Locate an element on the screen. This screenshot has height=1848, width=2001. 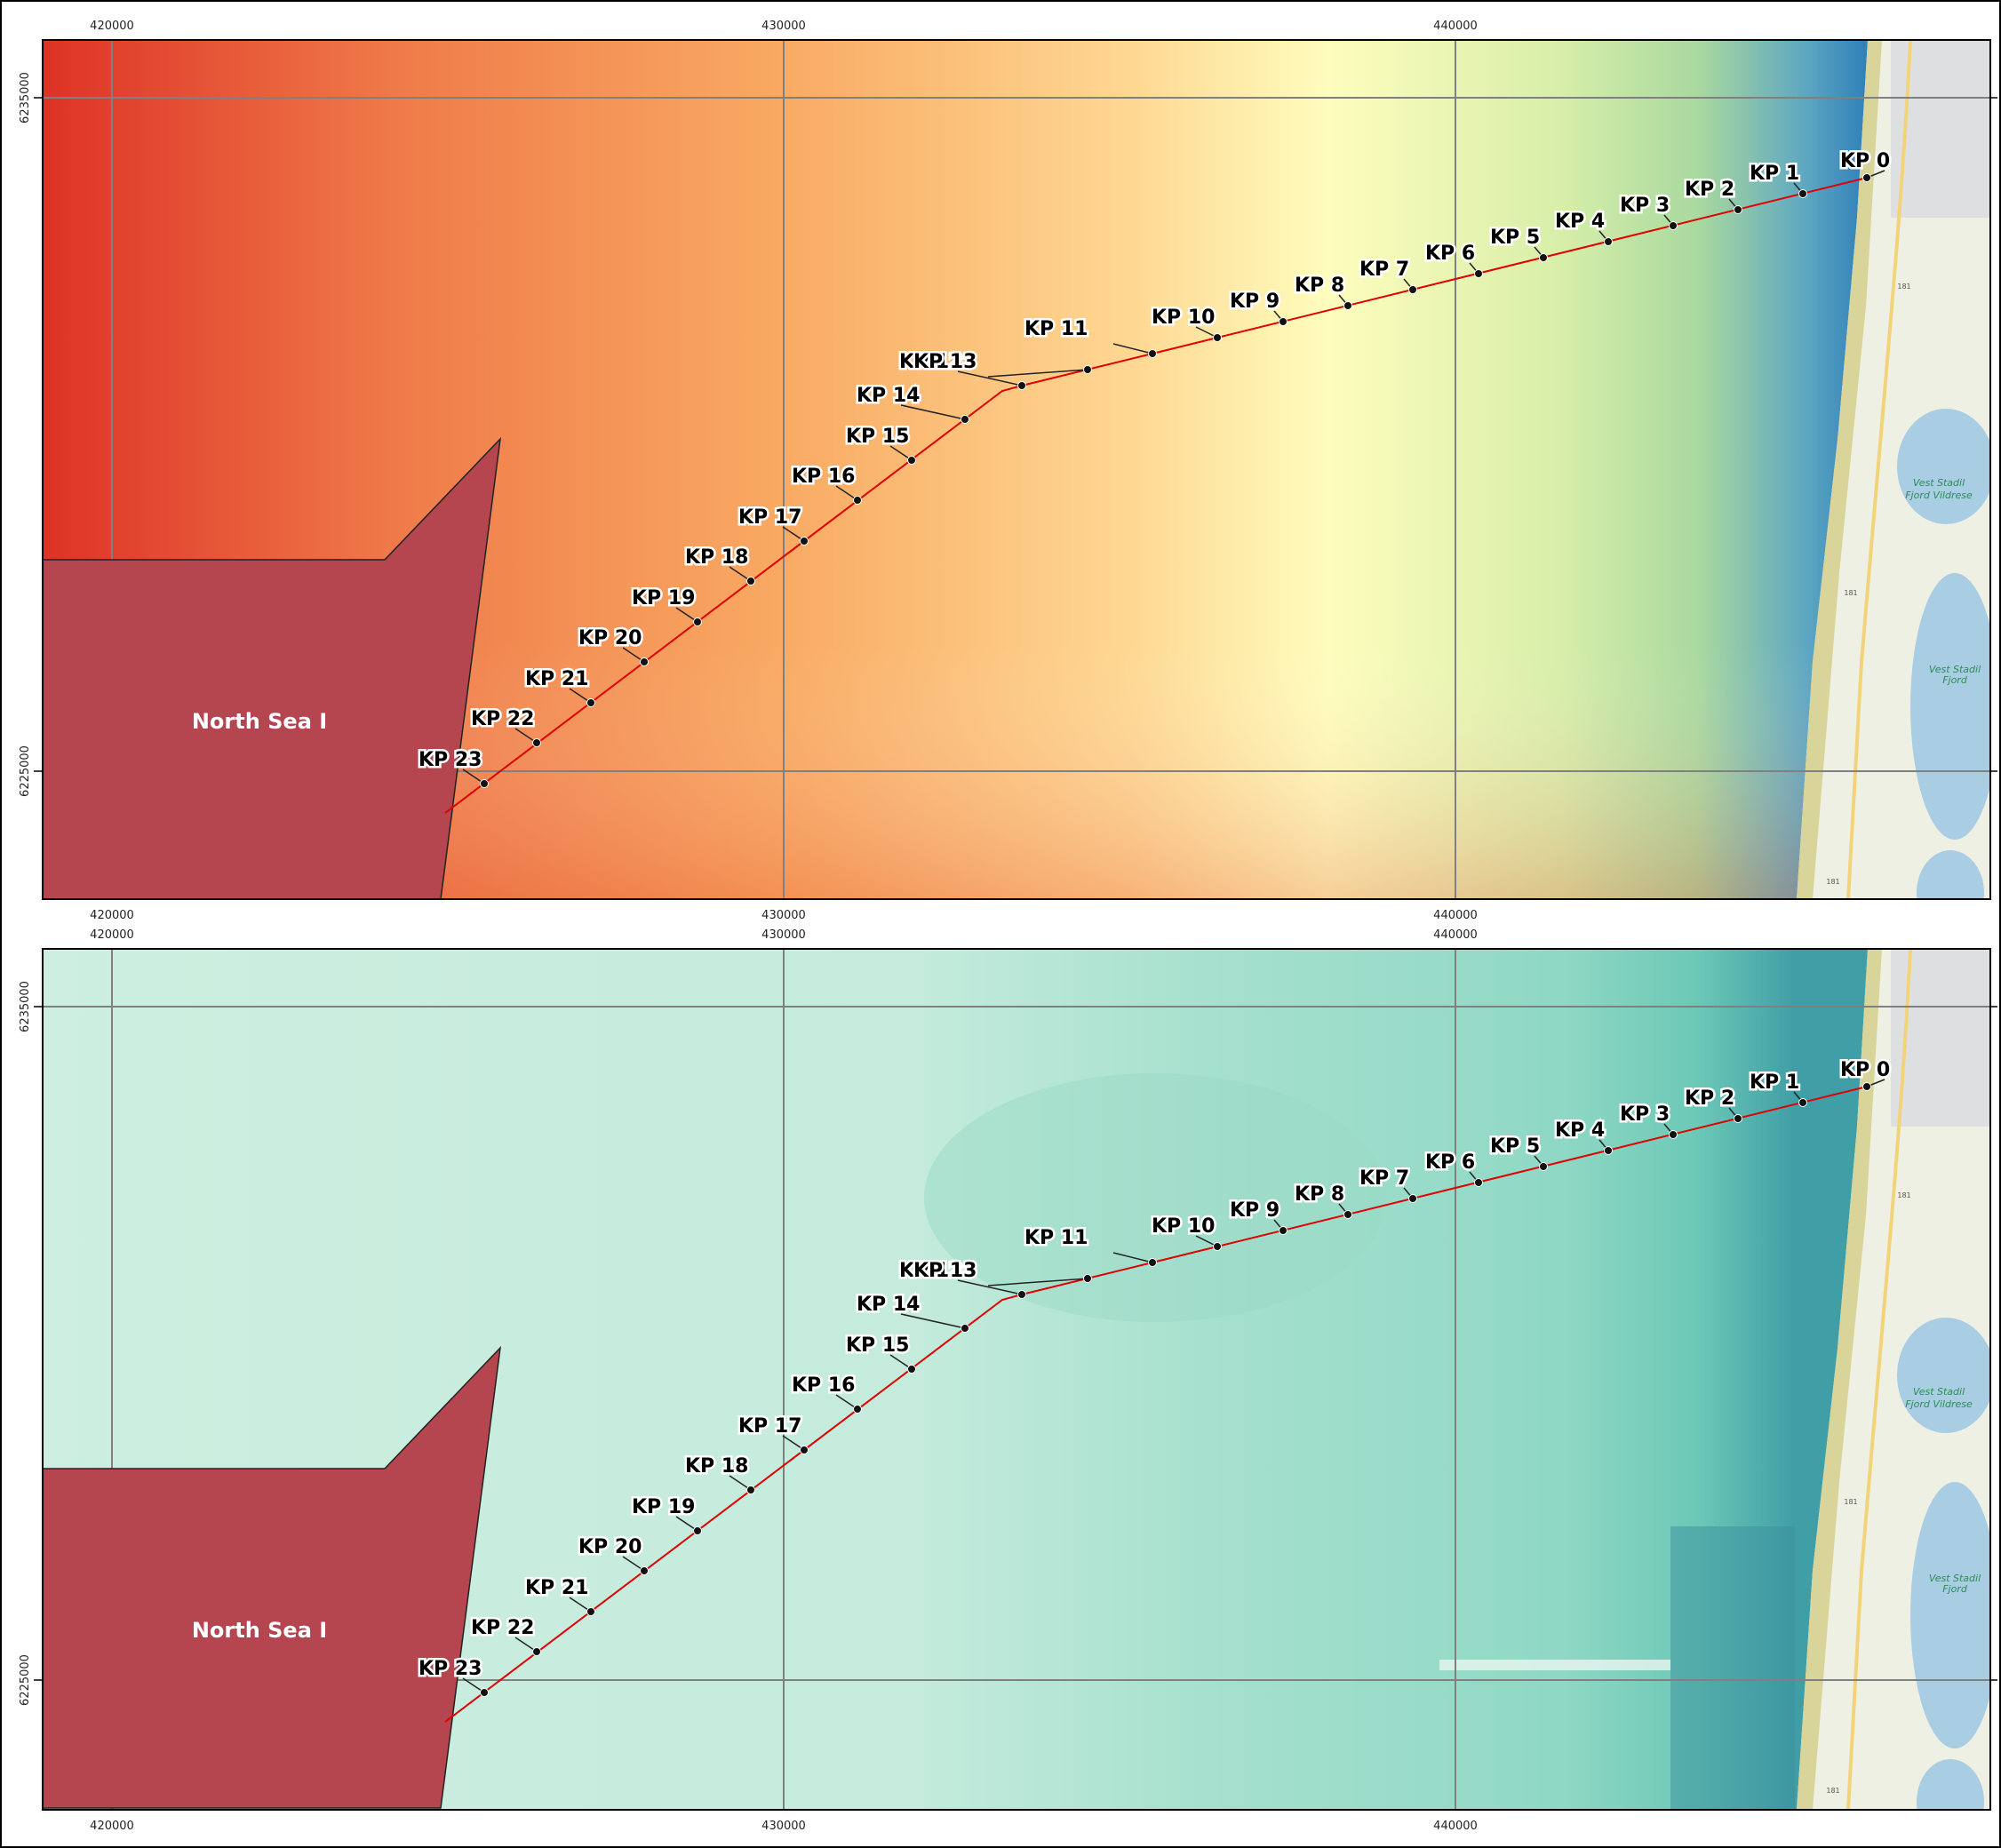
kp-label: KP 0 is located at coordinates (1865, 161).